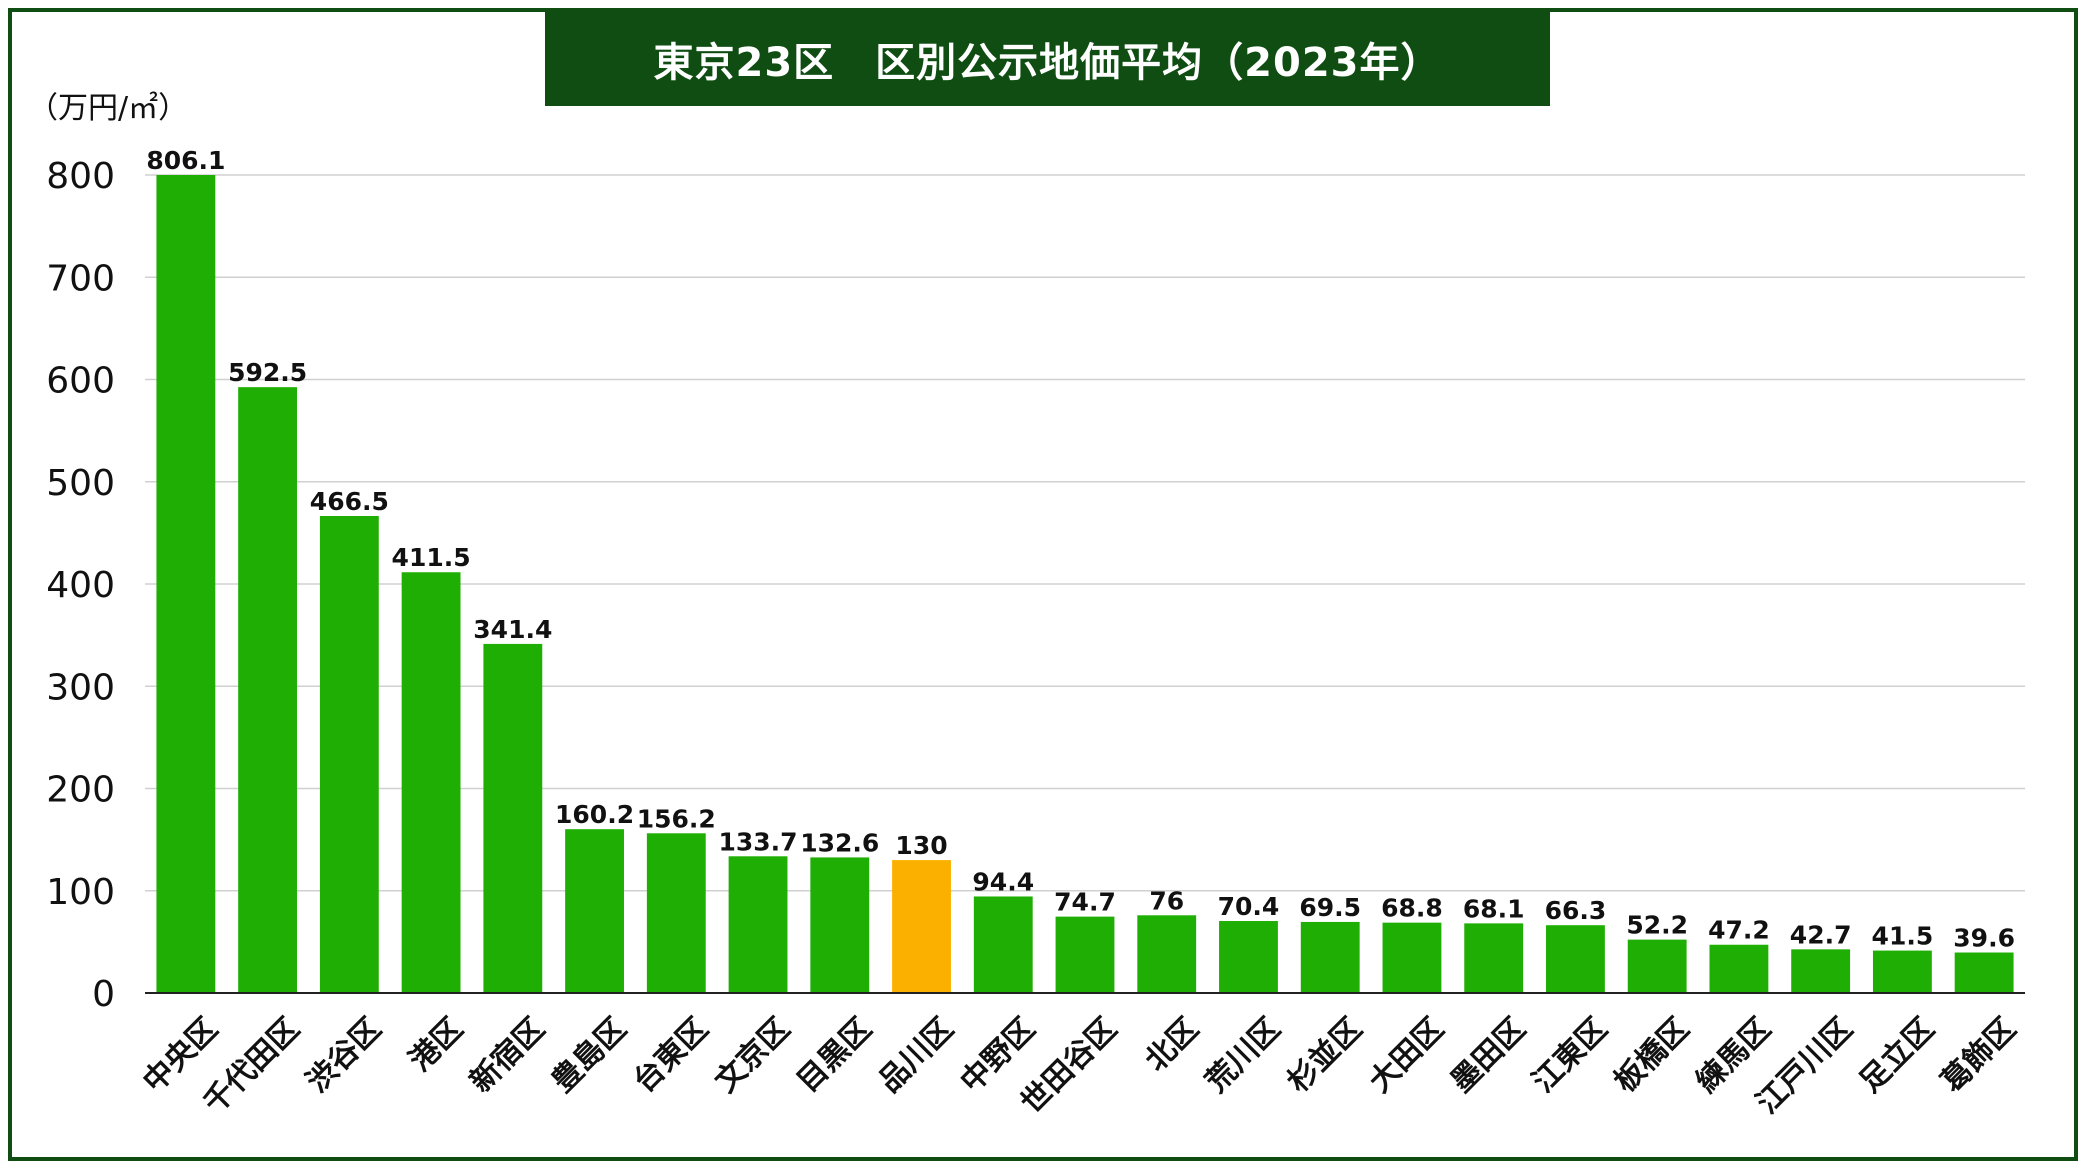 The height and width of the screenshot is (1169, 2094). I want to click on y-tick-label: 300, so click(80, 687).